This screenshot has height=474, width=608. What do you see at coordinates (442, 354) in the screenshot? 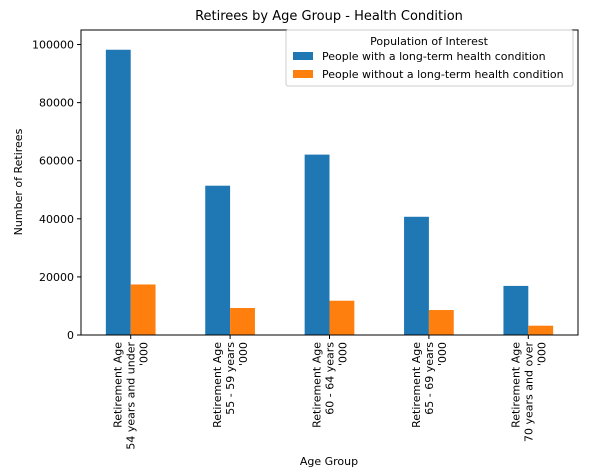
I see `x-tick-label-line-3-2: '000` at bounding box center [442, 354].